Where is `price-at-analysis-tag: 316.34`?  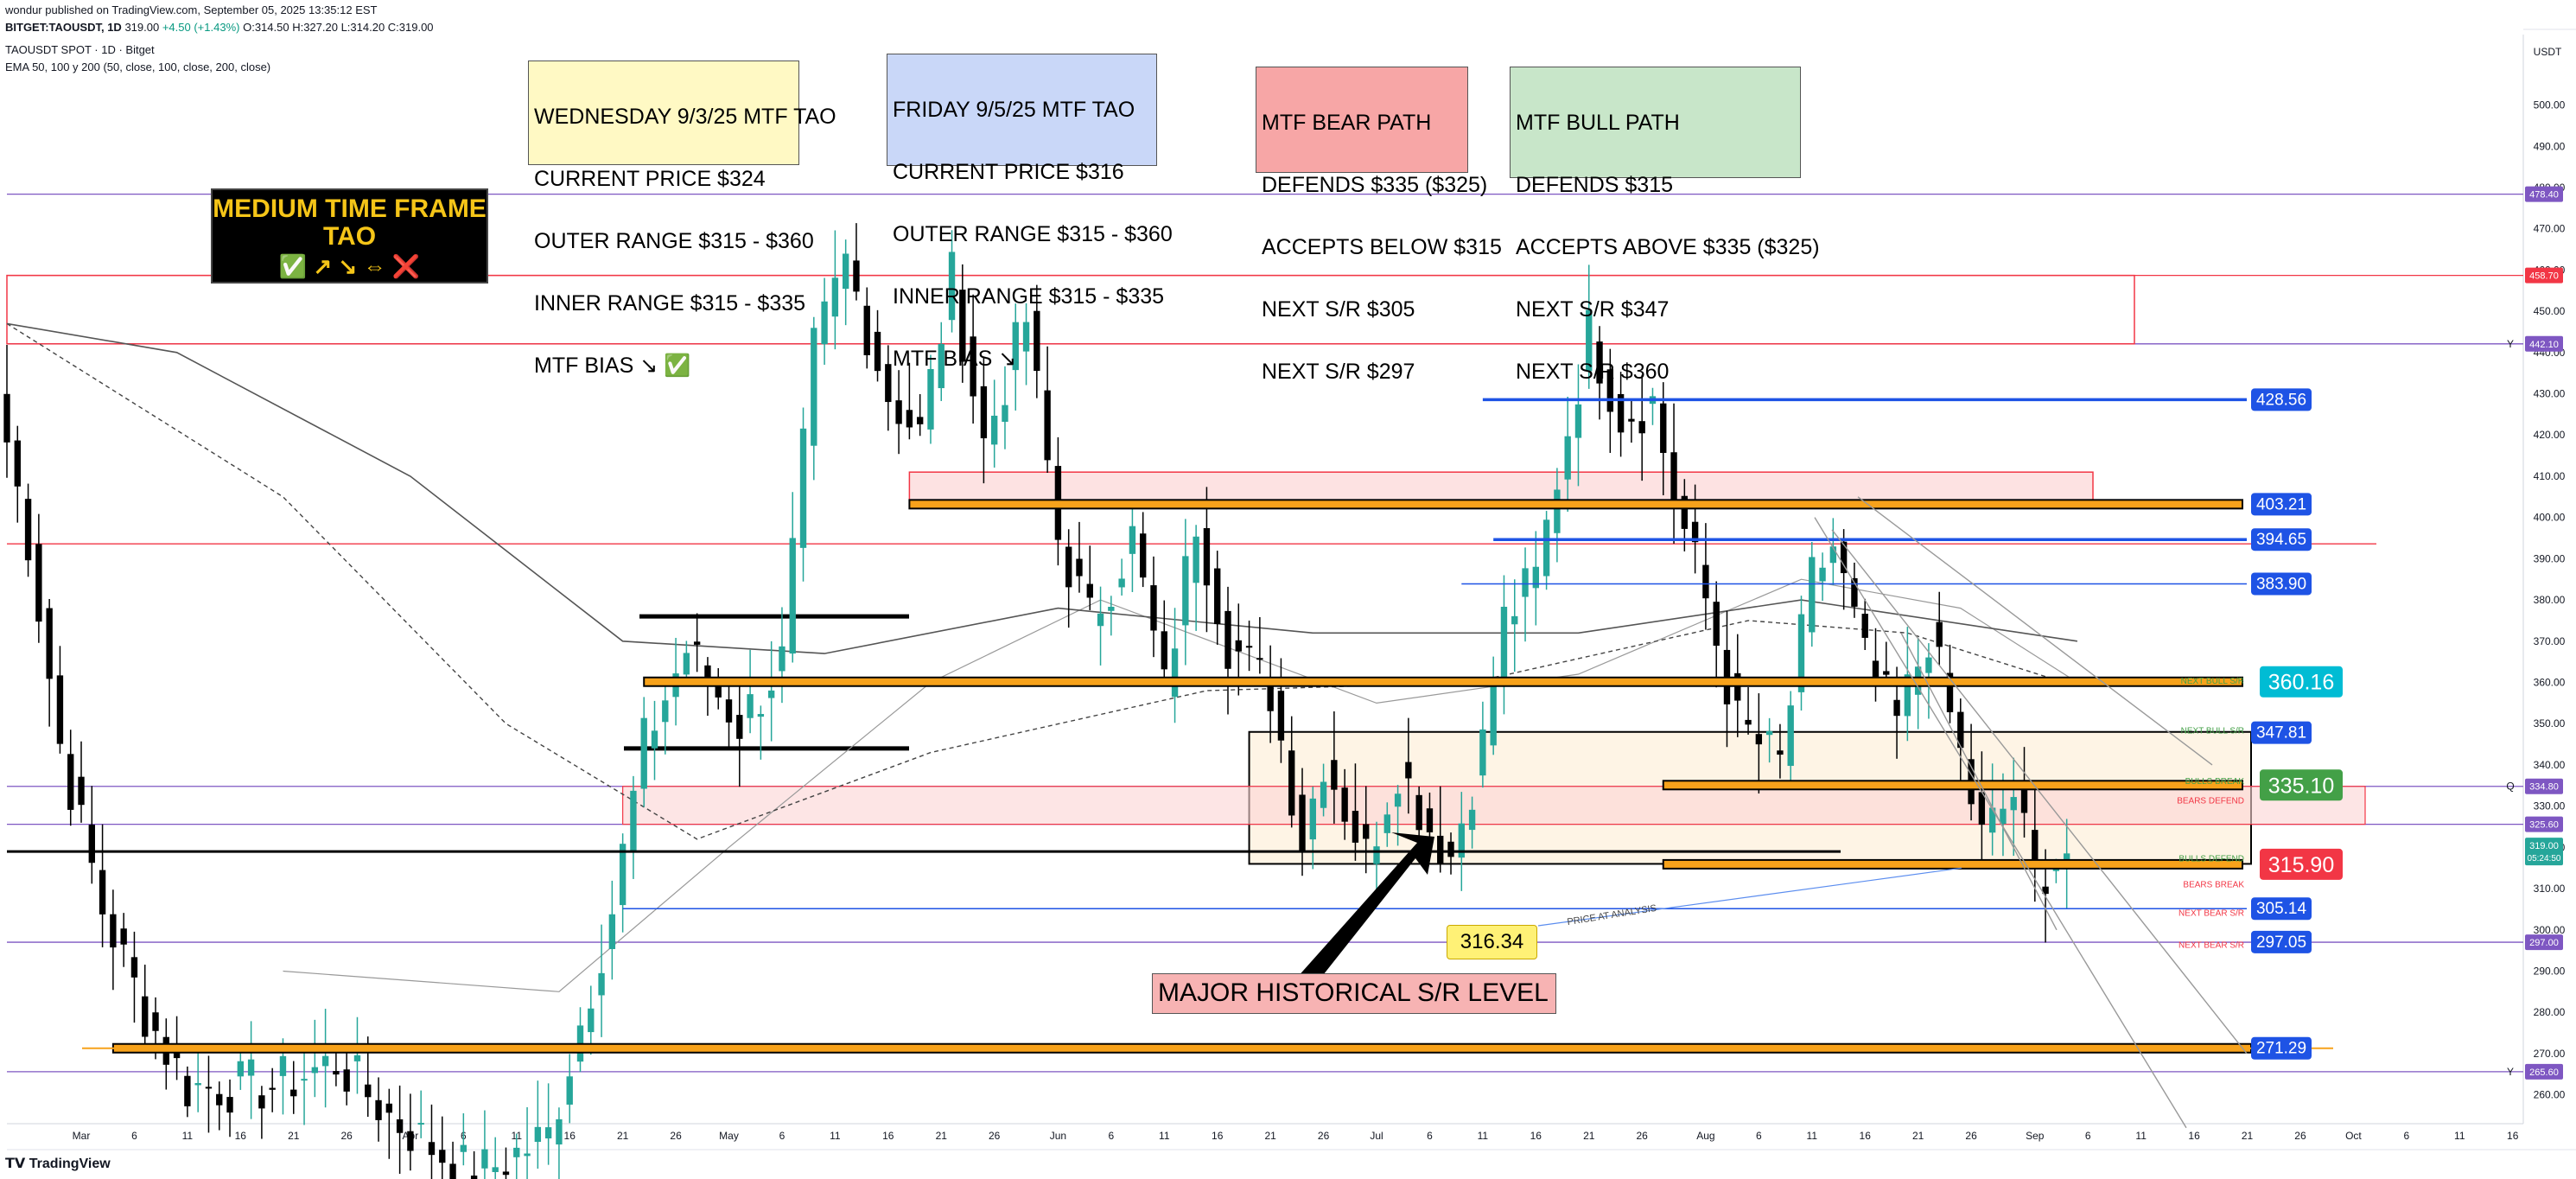 price-at-analysis-tag: 316.34 is located at coordinates (1492, 942).